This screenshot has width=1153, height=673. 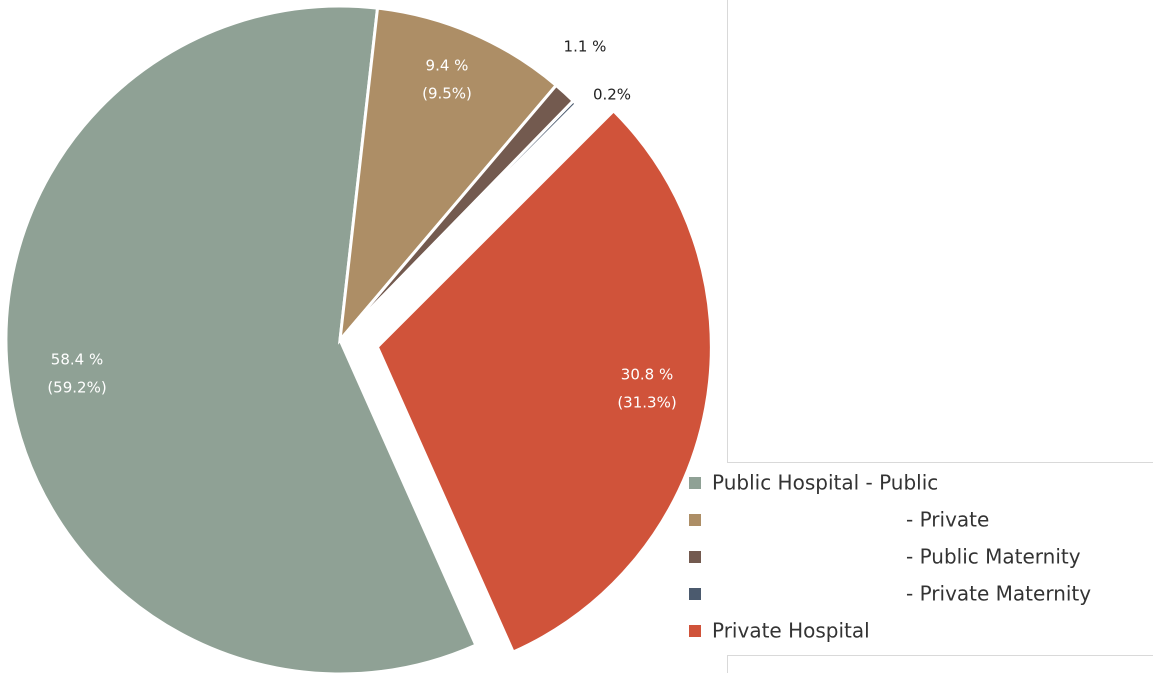 I want to click on legend-label: Public Hospital - Public, so click(x=825, y=483).